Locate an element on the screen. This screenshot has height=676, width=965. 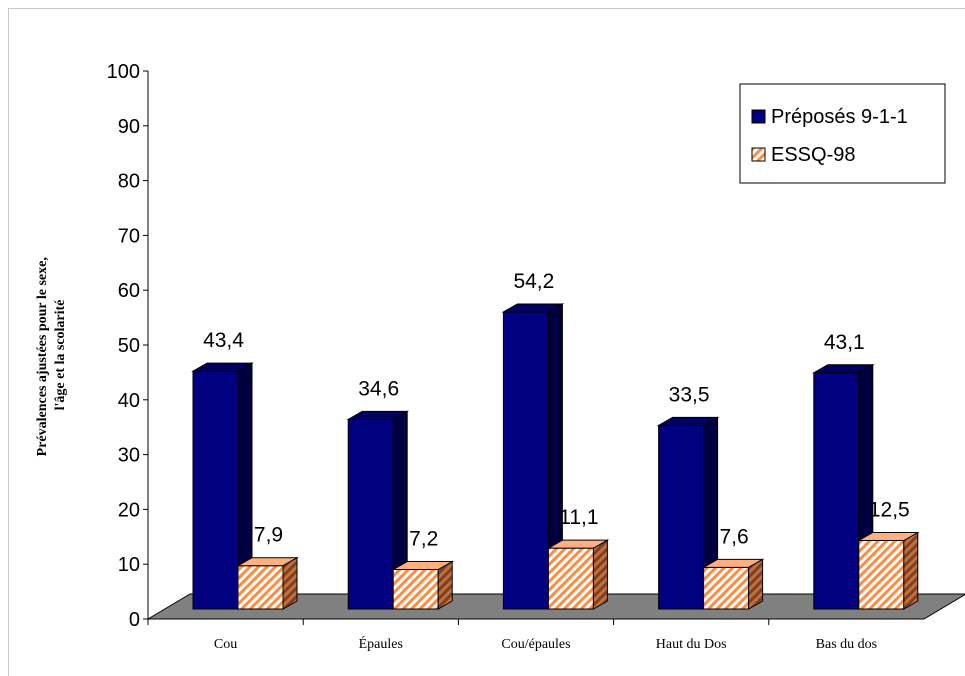
y-tick-label: 50 is located at coordinates (129, 346).